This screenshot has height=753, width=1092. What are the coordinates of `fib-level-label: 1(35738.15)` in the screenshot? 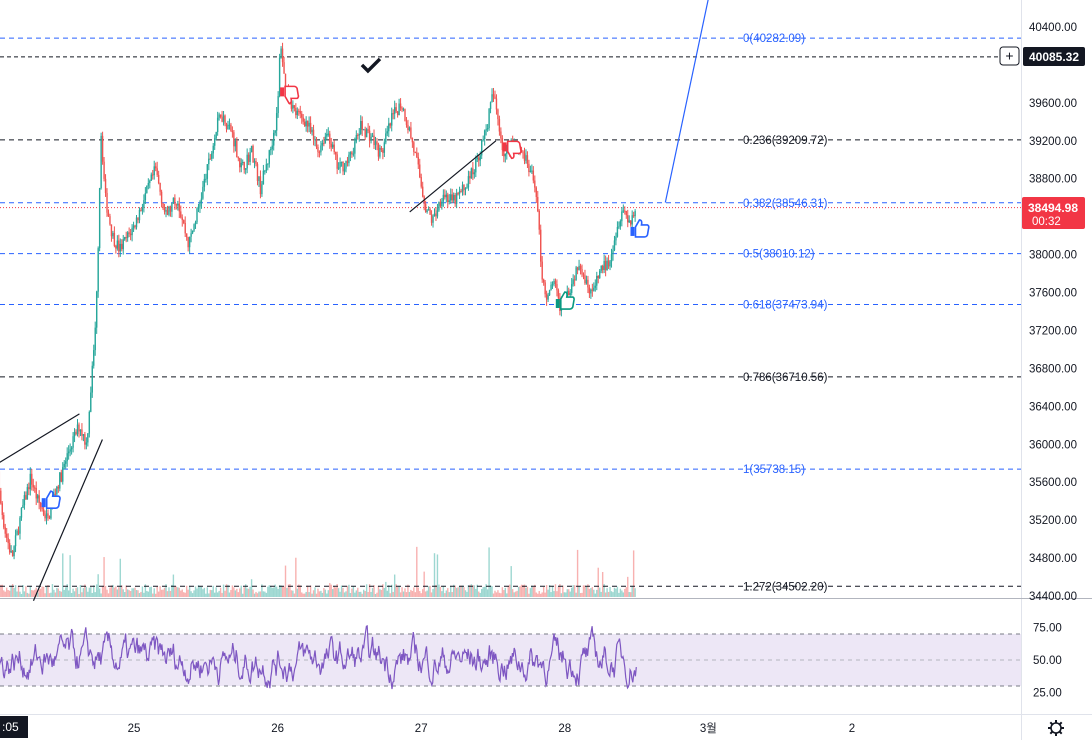 It's located at (774, 470).